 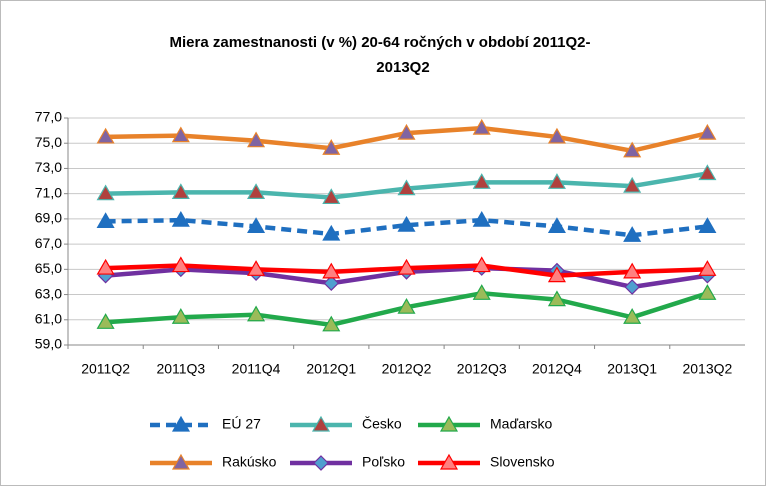 I want to click on y-tick-label: 65,0, so click(x=48, y=268).